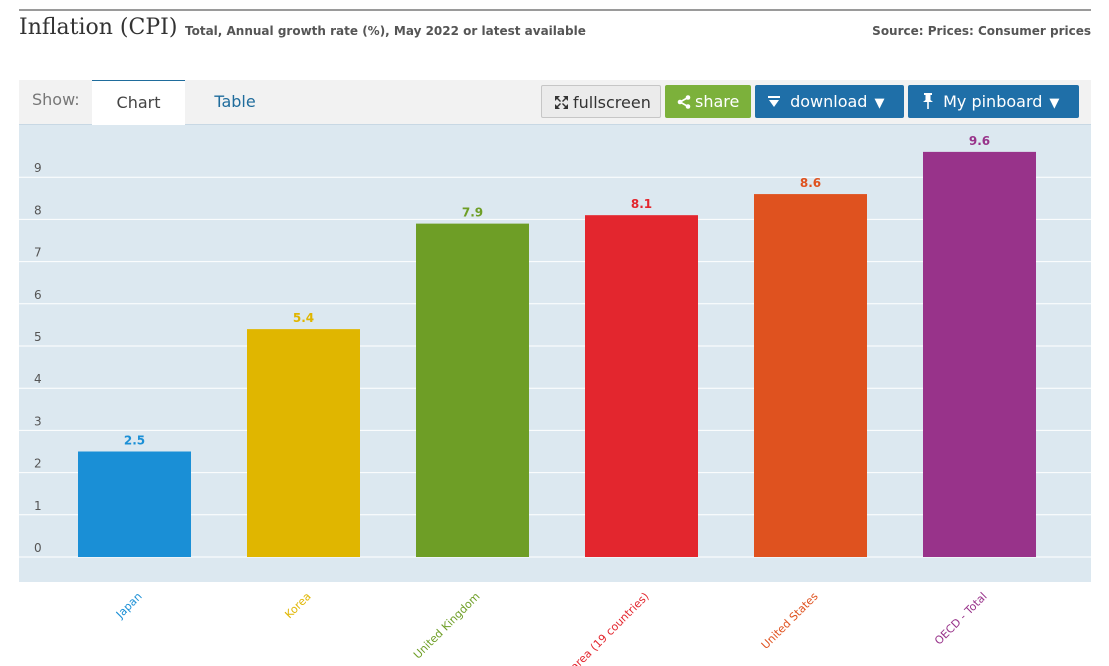 The image size is (1109, 666). What do you see at coordinates (38, 464) in the screenshot?
I see `y-tick-label: 2` at bounding box center [38, 464].